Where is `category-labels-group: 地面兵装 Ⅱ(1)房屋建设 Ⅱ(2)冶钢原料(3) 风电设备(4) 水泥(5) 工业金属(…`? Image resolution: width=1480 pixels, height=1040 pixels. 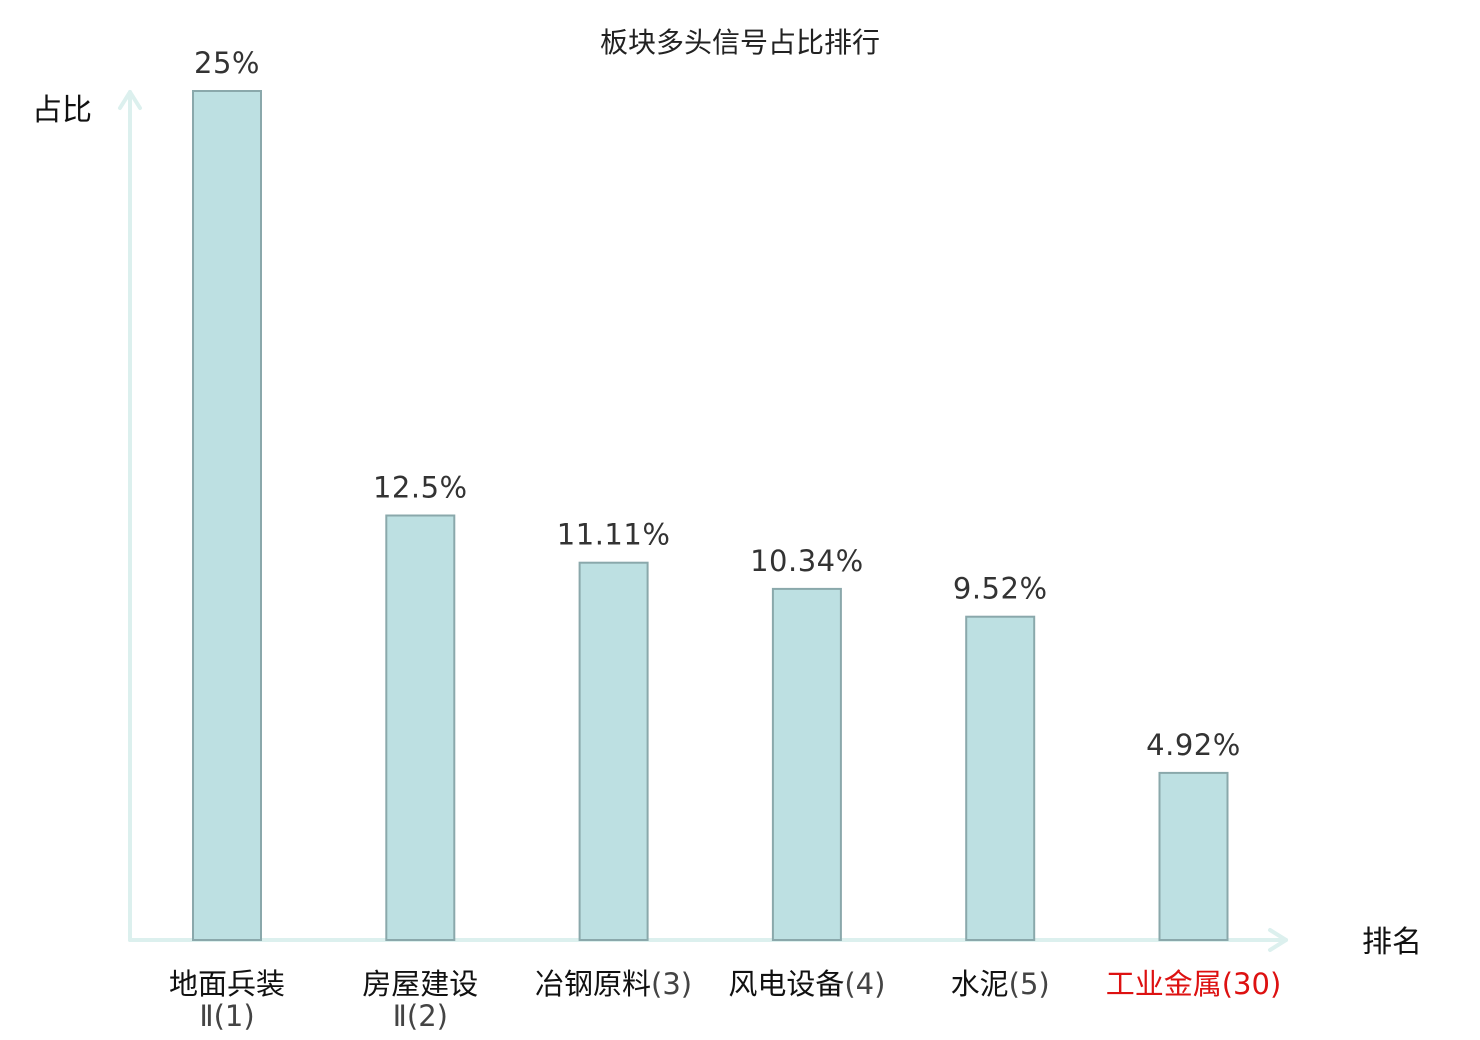
category-labels-group: 地面兵装 Ⅱ(1)房屋建设 Ⅱ(2)冶钢原料(3) 风电设备(4) 水泥(5) 工业金属(… is located at coordinates (725, 1000).